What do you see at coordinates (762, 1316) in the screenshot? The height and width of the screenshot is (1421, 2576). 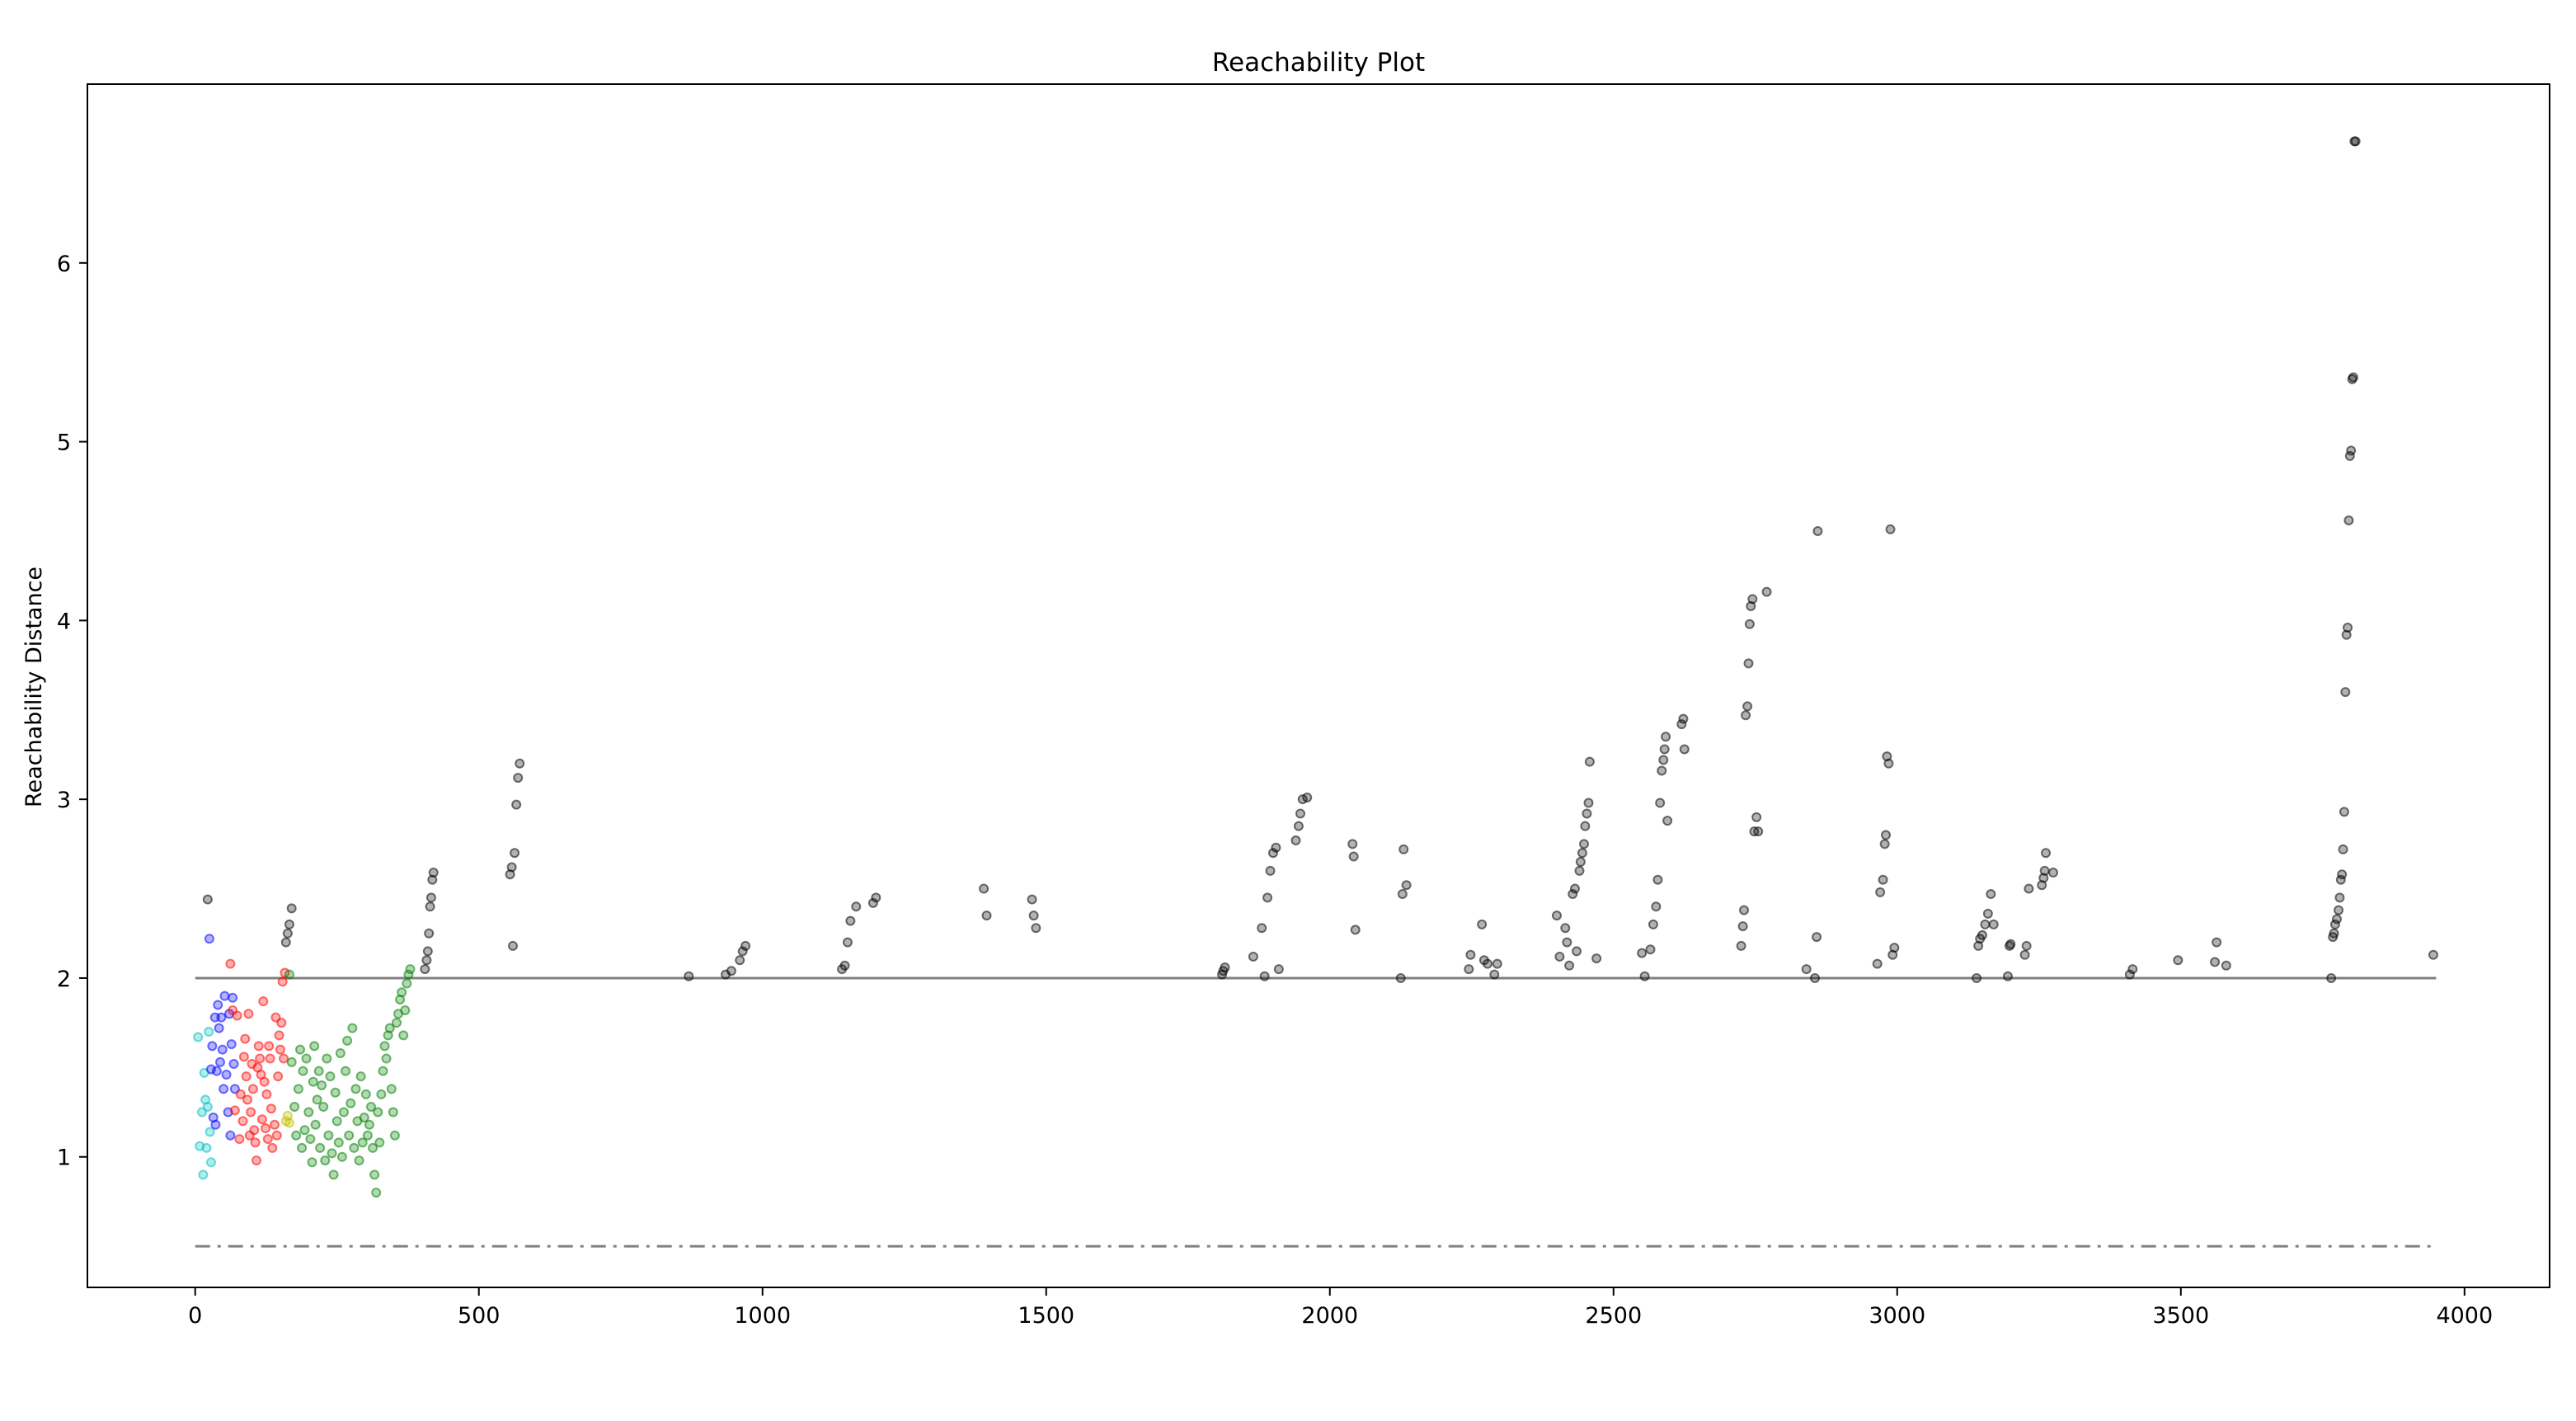 I see `x-tick-label: 1000` at bounding box center [762, 1316].